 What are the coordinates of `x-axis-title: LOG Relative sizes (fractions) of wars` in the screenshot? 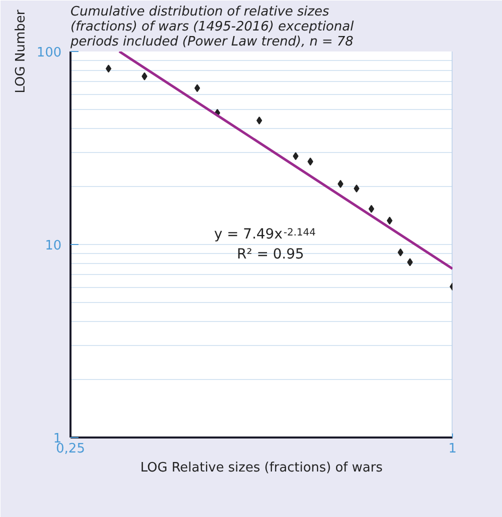 It's located at (261, 468).